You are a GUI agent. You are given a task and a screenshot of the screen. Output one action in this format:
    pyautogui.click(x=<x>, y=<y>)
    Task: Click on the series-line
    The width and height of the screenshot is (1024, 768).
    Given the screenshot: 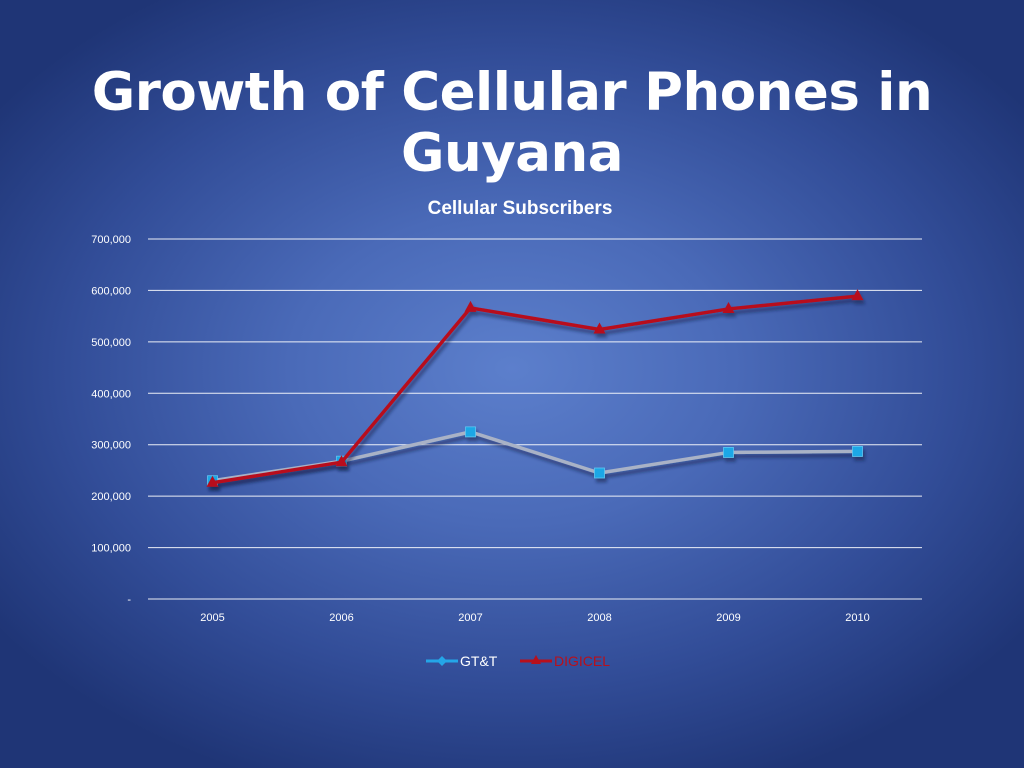 What is the action you would take?
    pyautogui.click(x=535, y=456)
    